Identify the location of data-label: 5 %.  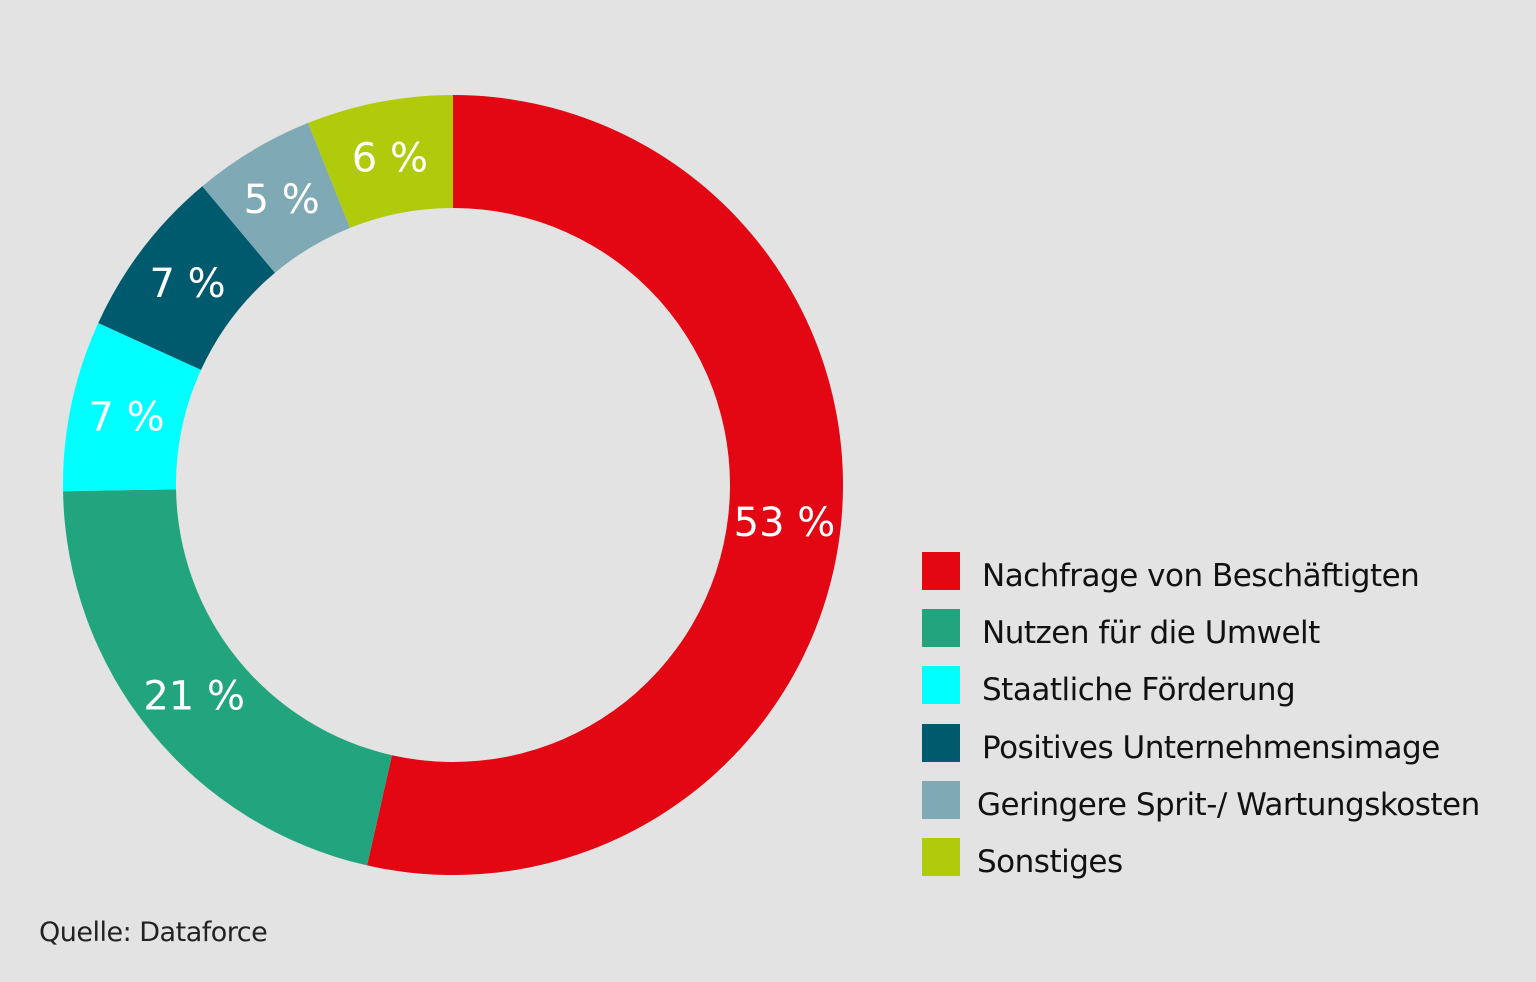
(282, 200).